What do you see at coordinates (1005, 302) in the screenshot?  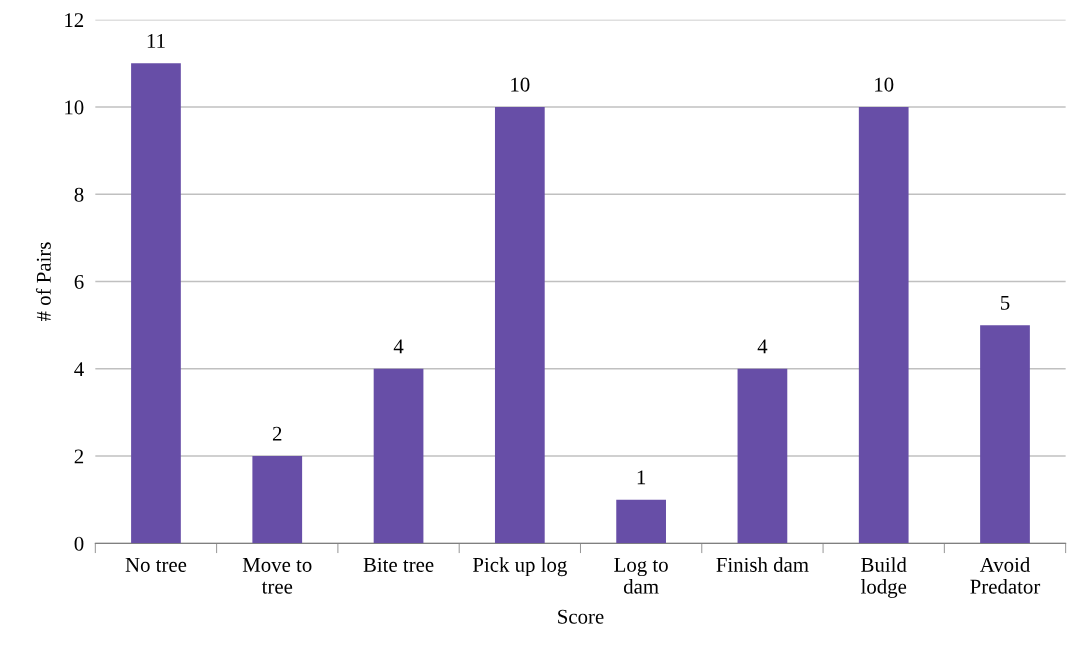 I see `data-label: 5` at bounding box center [1005, 302].